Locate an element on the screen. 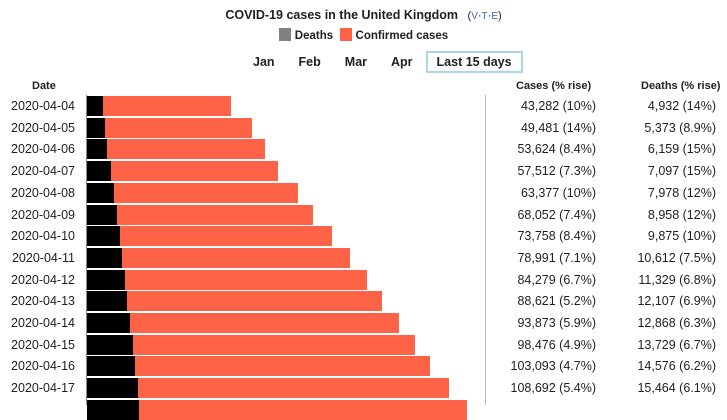 The height and width of the screenshot is (420, 727). cases-value: 73,758 (8.4%) is located at coordinates (556, 236).